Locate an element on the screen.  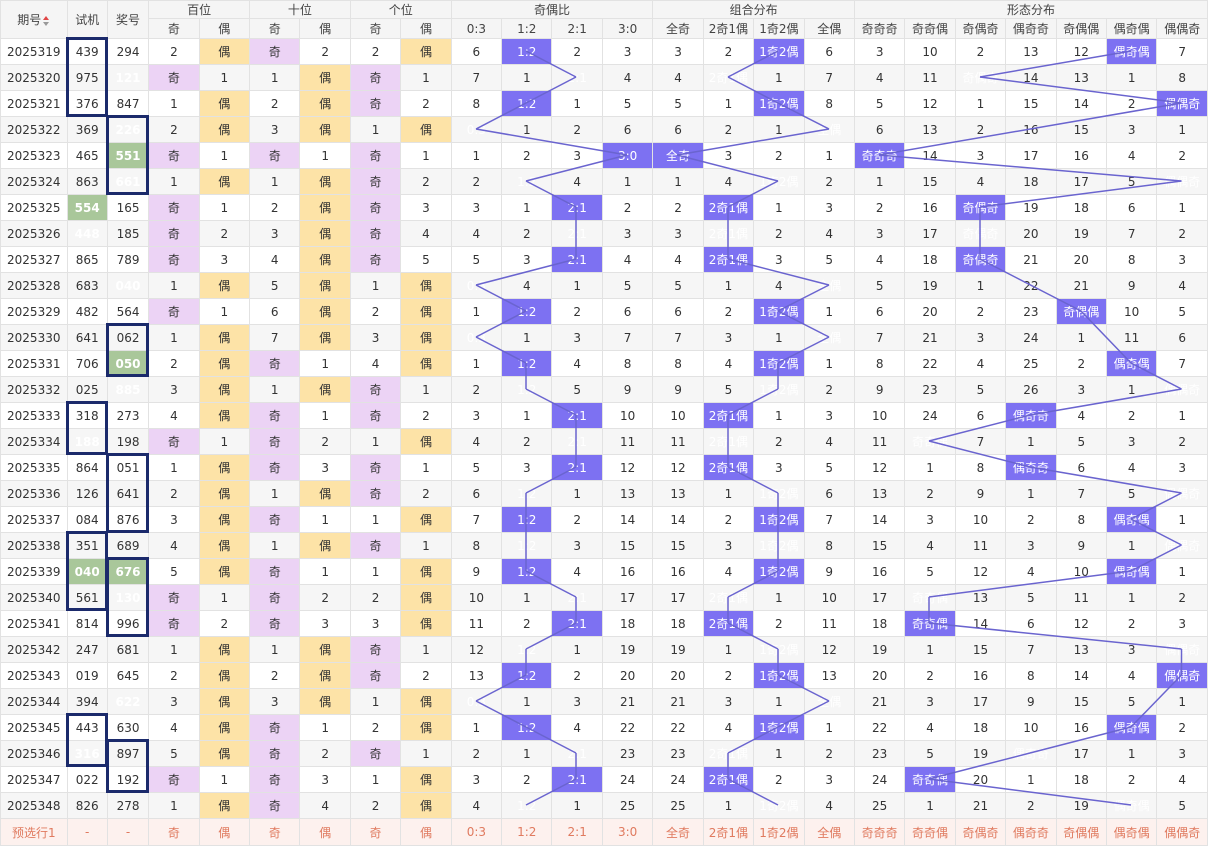
award-cell: 661 is located at coordinates (128, 181).